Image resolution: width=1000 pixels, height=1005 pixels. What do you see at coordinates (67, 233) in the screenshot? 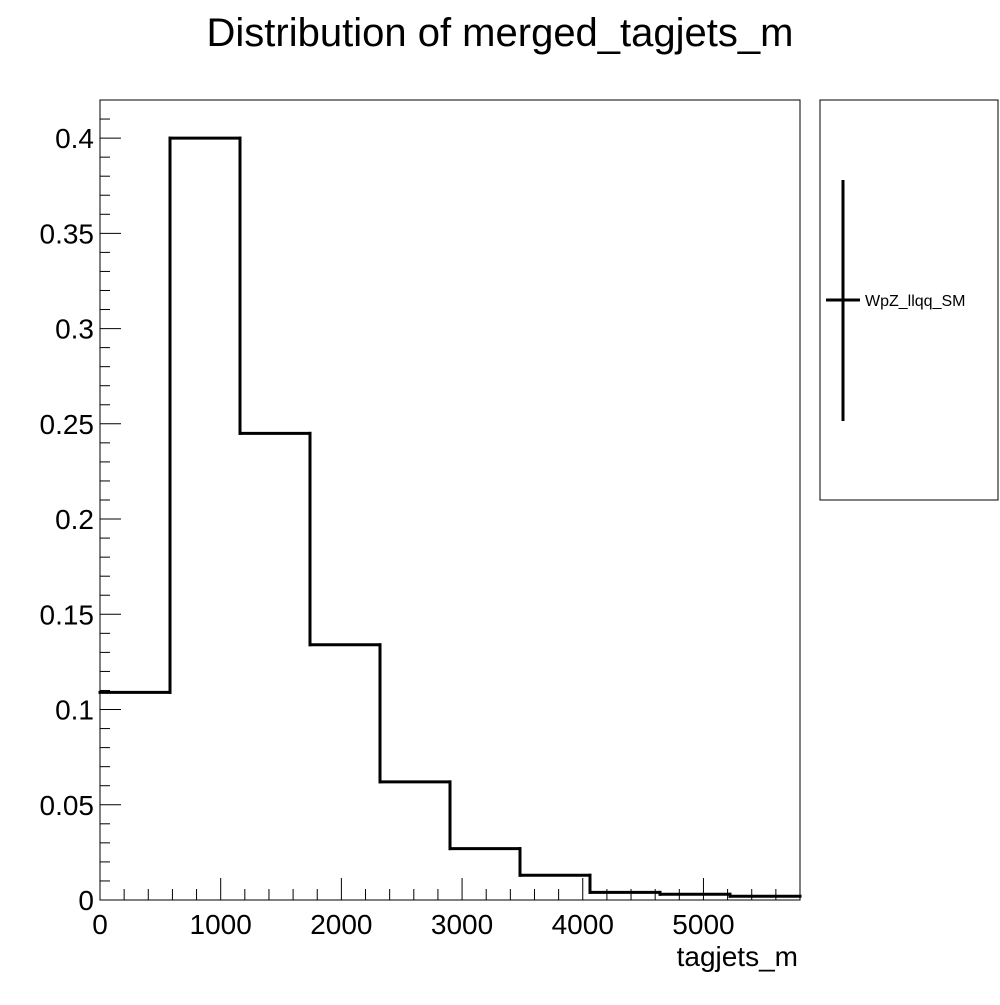
I see `y-tick-label: 0.35` at bounding box center [67, 233].